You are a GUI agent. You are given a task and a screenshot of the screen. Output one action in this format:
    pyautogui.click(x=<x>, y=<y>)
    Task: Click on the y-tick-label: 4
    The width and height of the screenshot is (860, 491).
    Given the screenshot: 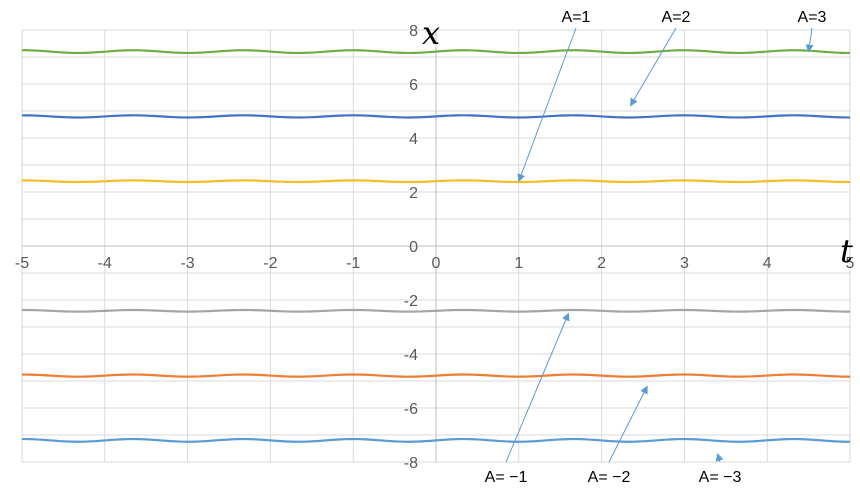 What is the action you would take?
    pyautogui.click(x=413, y=139)
    